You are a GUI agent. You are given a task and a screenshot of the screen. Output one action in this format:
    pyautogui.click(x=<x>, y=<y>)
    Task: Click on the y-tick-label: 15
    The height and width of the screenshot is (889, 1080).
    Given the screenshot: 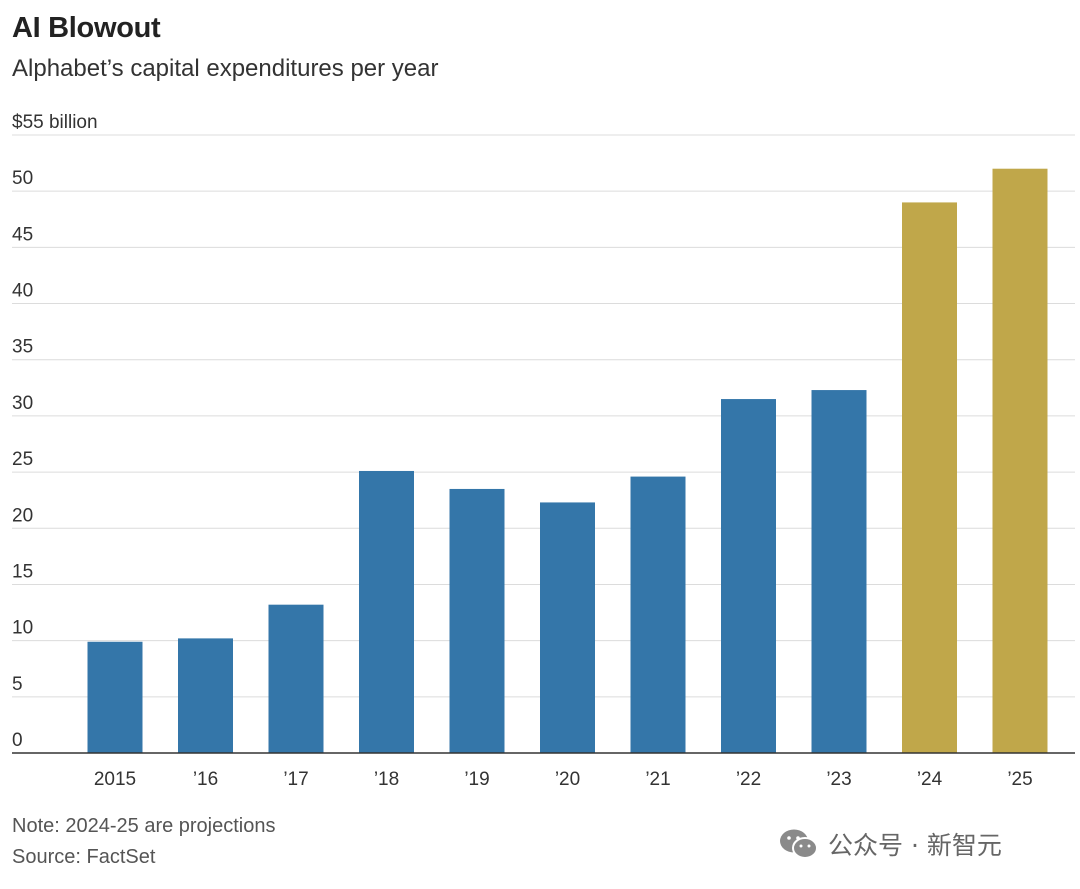 What is the action you would take?
    pyautogui.click(x=22, y=571)
    